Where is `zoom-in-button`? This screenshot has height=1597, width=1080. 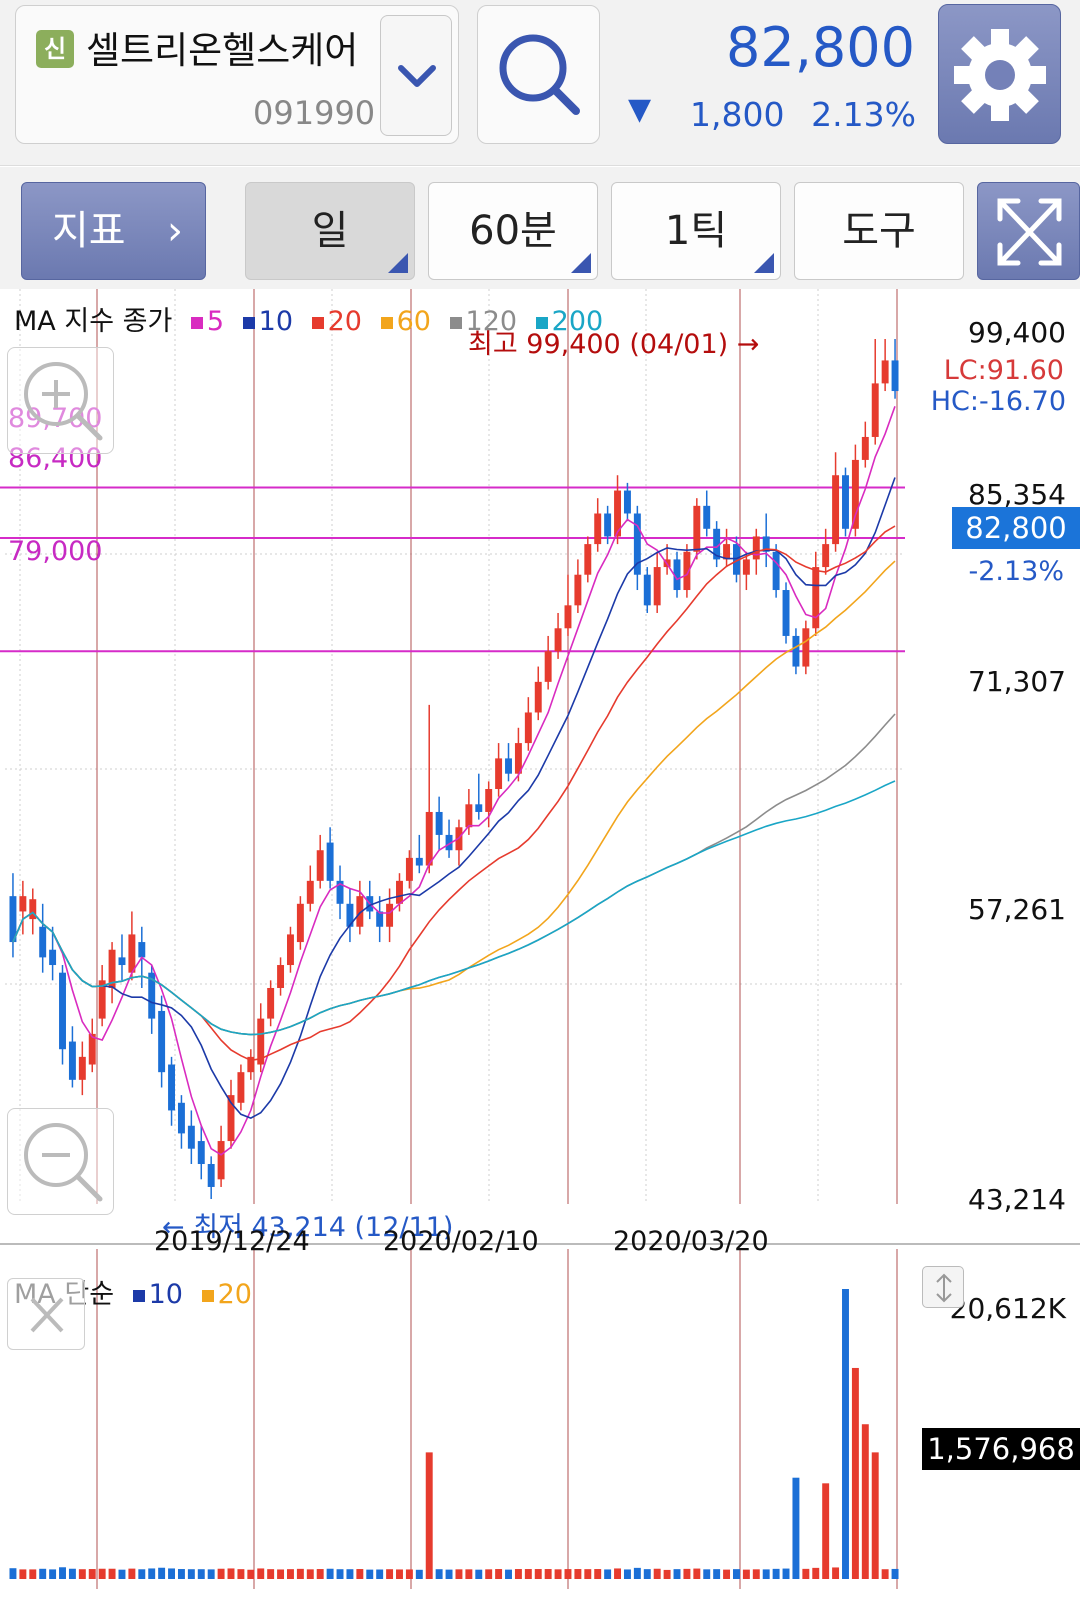
zoom-in-button is located at coordinates (60, 400).